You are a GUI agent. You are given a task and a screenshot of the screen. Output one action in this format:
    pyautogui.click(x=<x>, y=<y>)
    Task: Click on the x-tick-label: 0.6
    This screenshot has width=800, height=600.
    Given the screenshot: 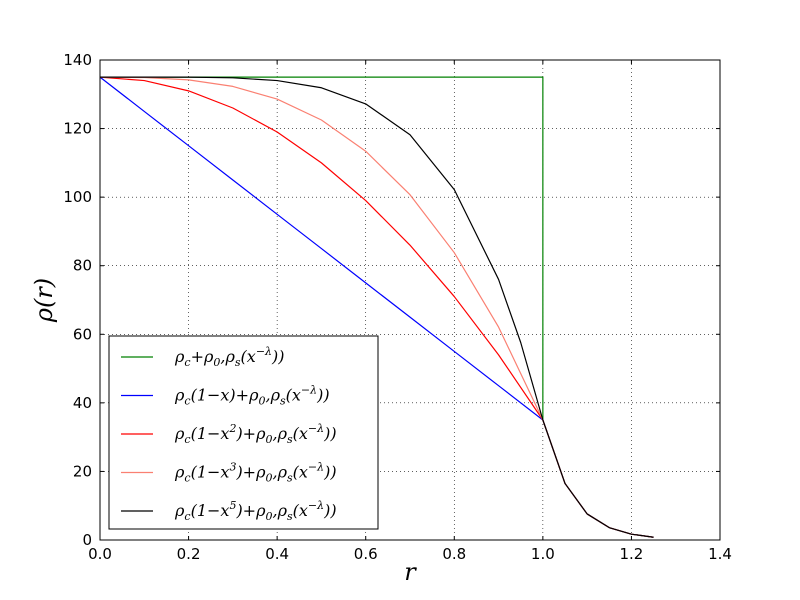 What is the action you would take?
    pyautogui.click(x=366, y=554)
    